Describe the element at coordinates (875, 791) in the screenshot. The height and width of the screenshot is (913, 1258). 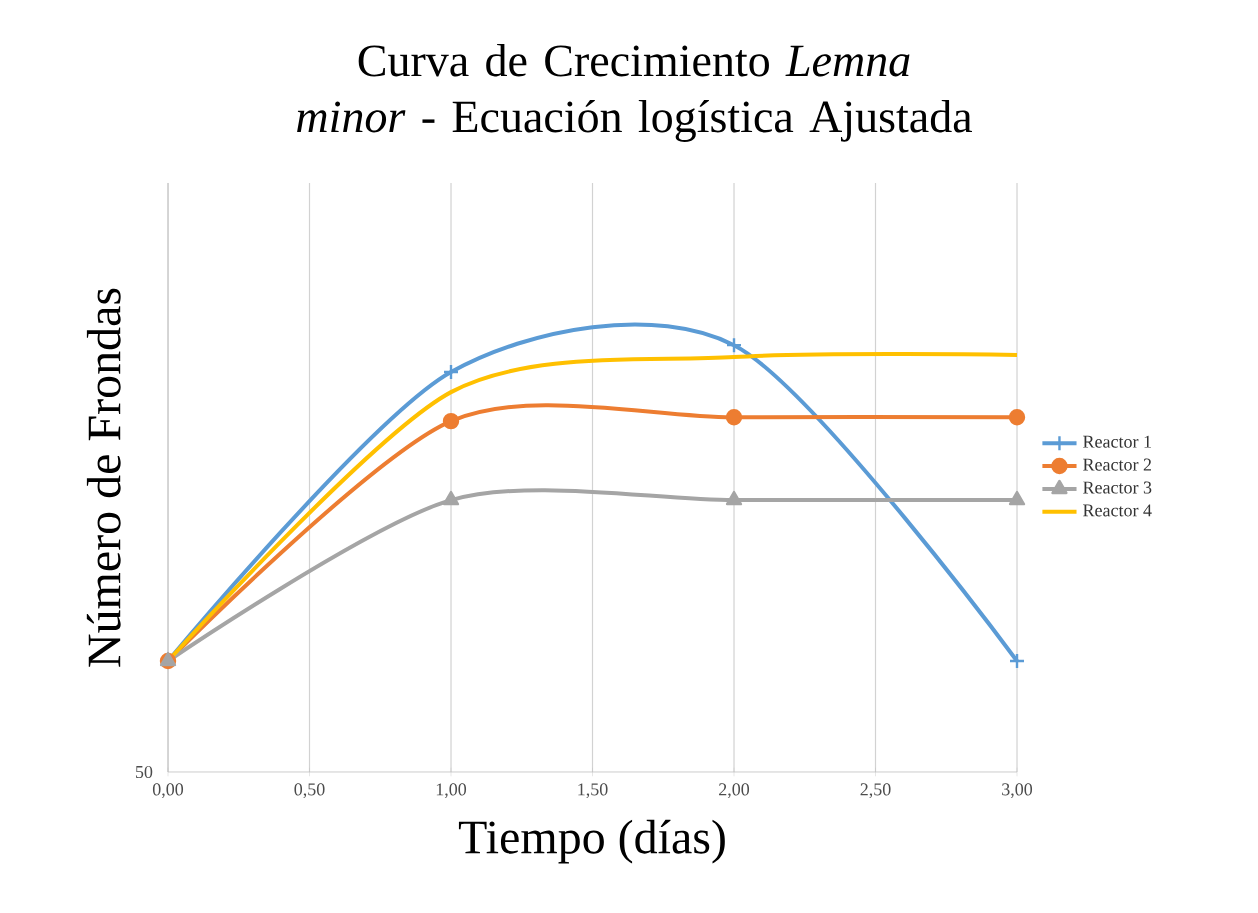
I see `x-tick-label: 2,50` at that location.